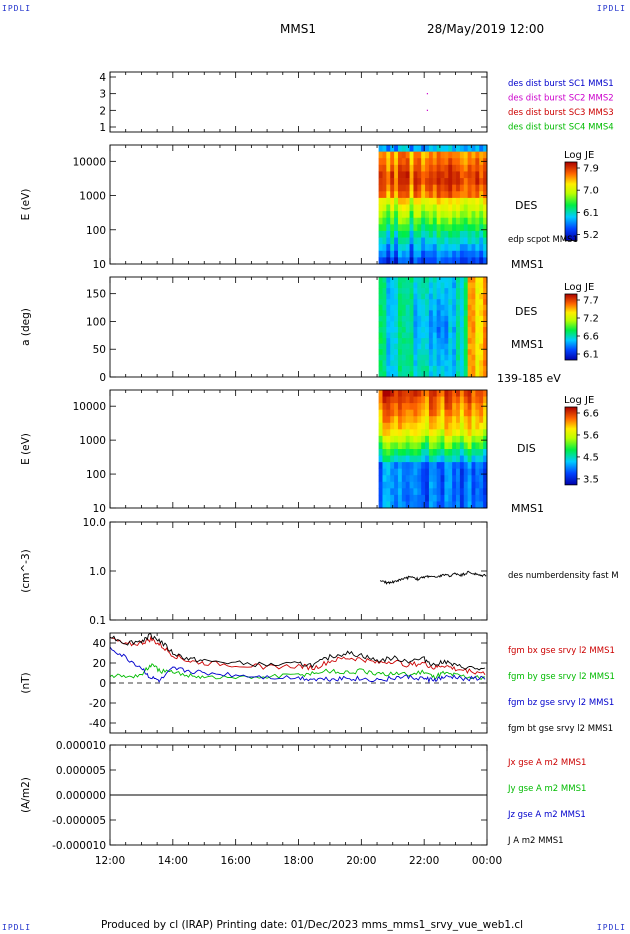  What do you see at coordinates (561, 651) in the screenshot?
I see `legend-entry: fgm bx gse srvy l2 MMS1` at bounding box center [561, 651].